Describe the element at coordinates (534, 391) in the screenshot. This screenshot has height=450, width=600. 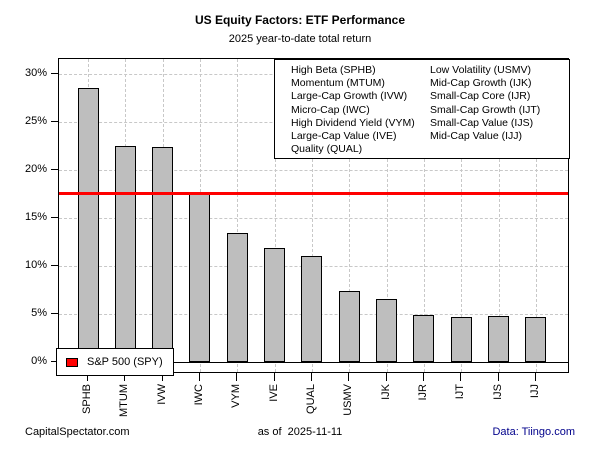
I see `x-axis-tick-label: IJJ` at that location.